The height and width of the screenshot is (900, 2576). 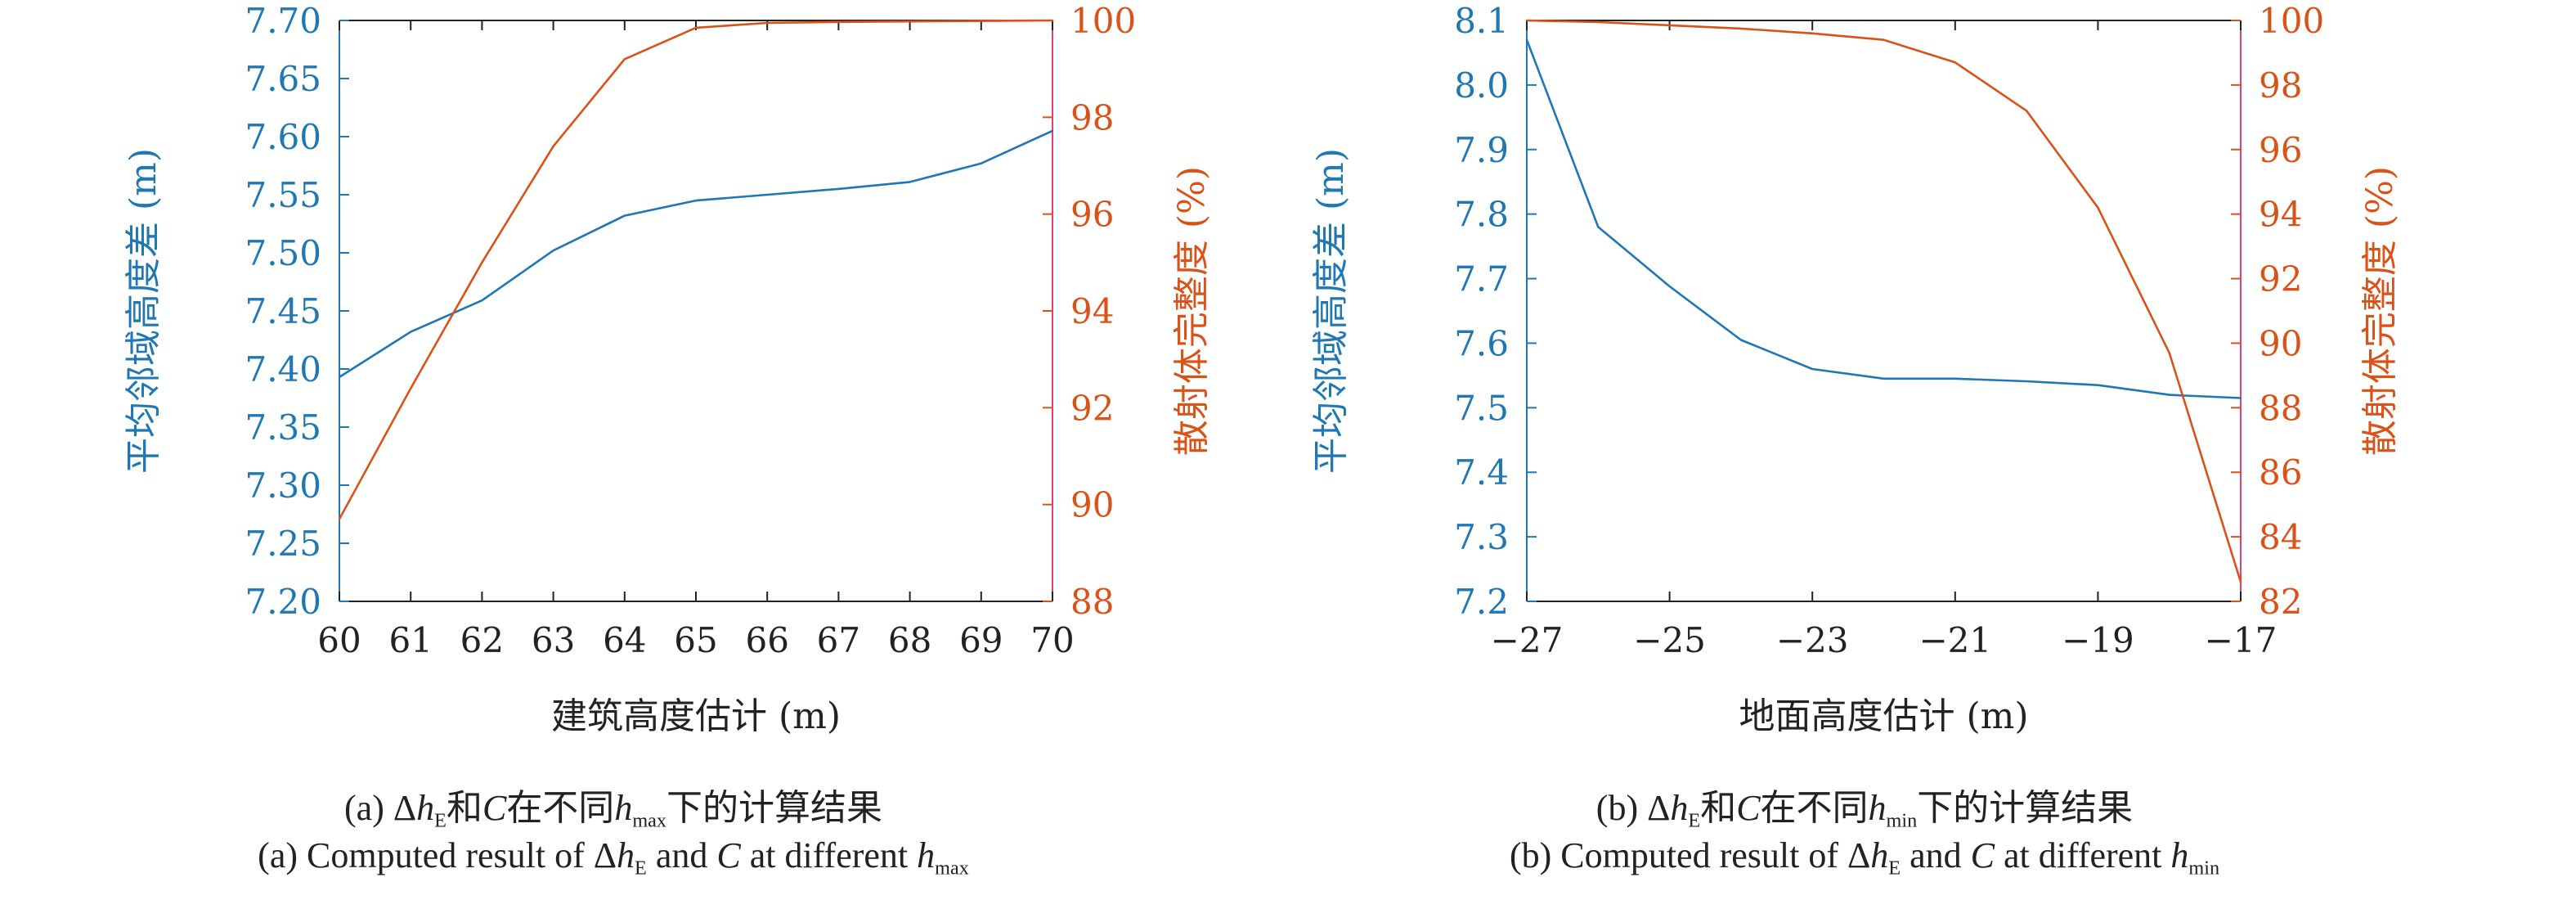 What do you see at coordinates (695, 640) in the screenshot?
I see `x-tick-label: 65` at bounding box center [695, 640].